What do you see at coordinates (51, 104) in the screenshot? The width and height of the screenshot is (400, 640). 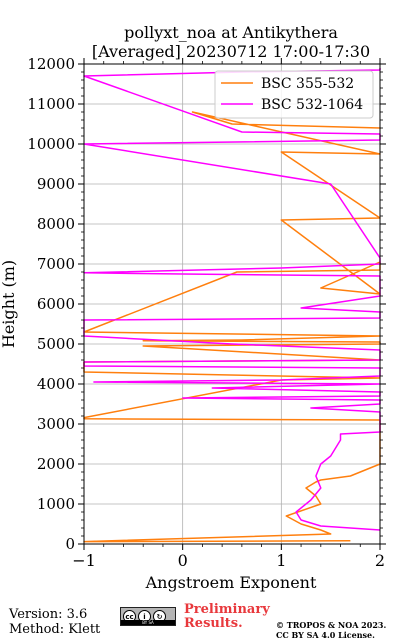 I see `y-tick-label: 11000` at bounding box center [51, 104].